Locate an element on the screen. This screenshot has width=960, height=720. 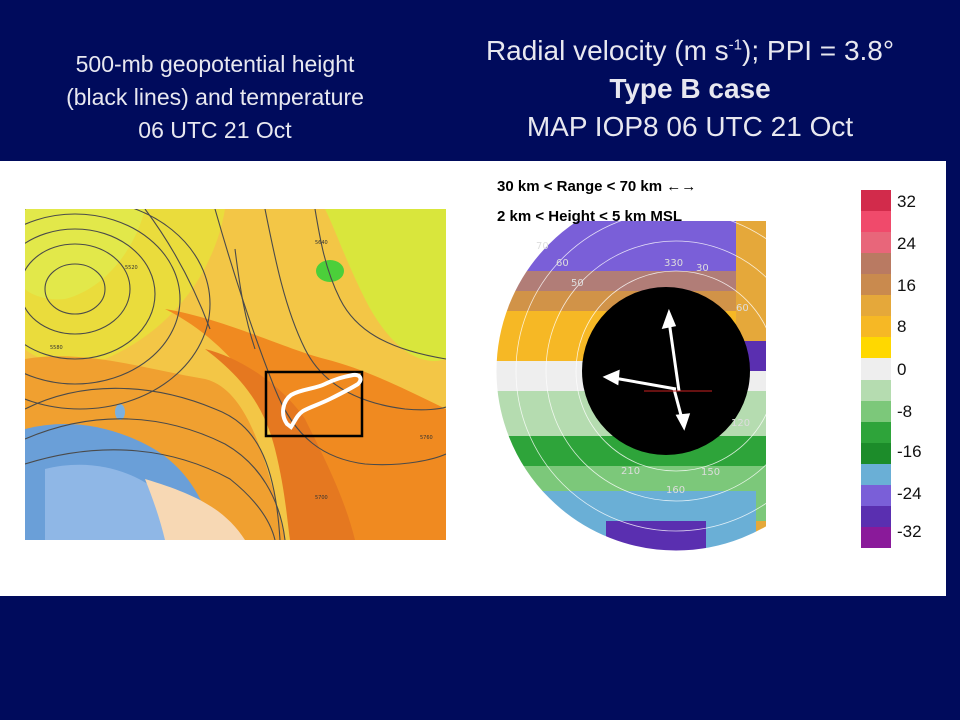
colorbar-label: 8 is located at coordinates (902, 326).